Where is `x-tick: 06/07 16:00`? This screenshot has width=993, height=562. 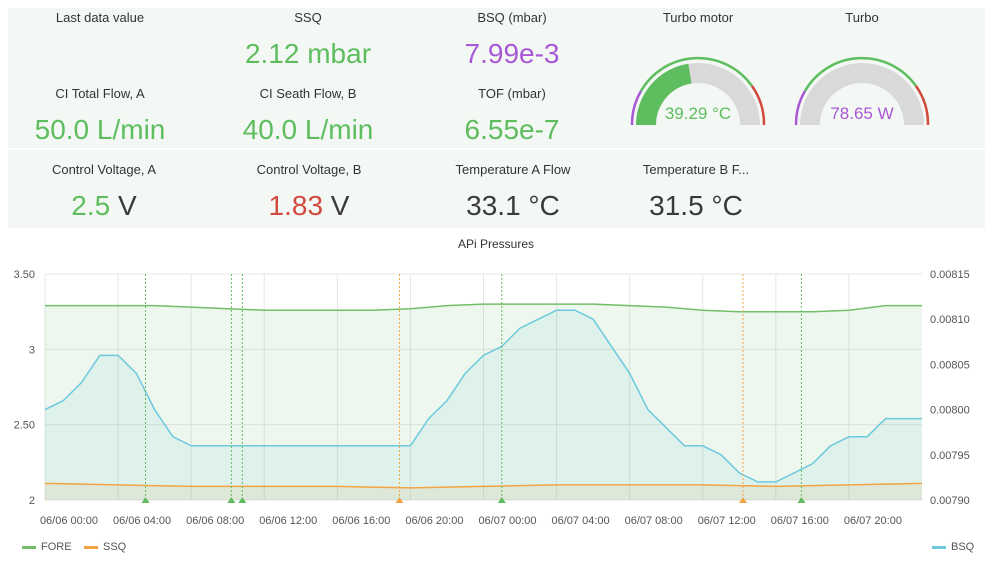 x-tick: 06/07 16:00 is located at coordinates (800, 521).